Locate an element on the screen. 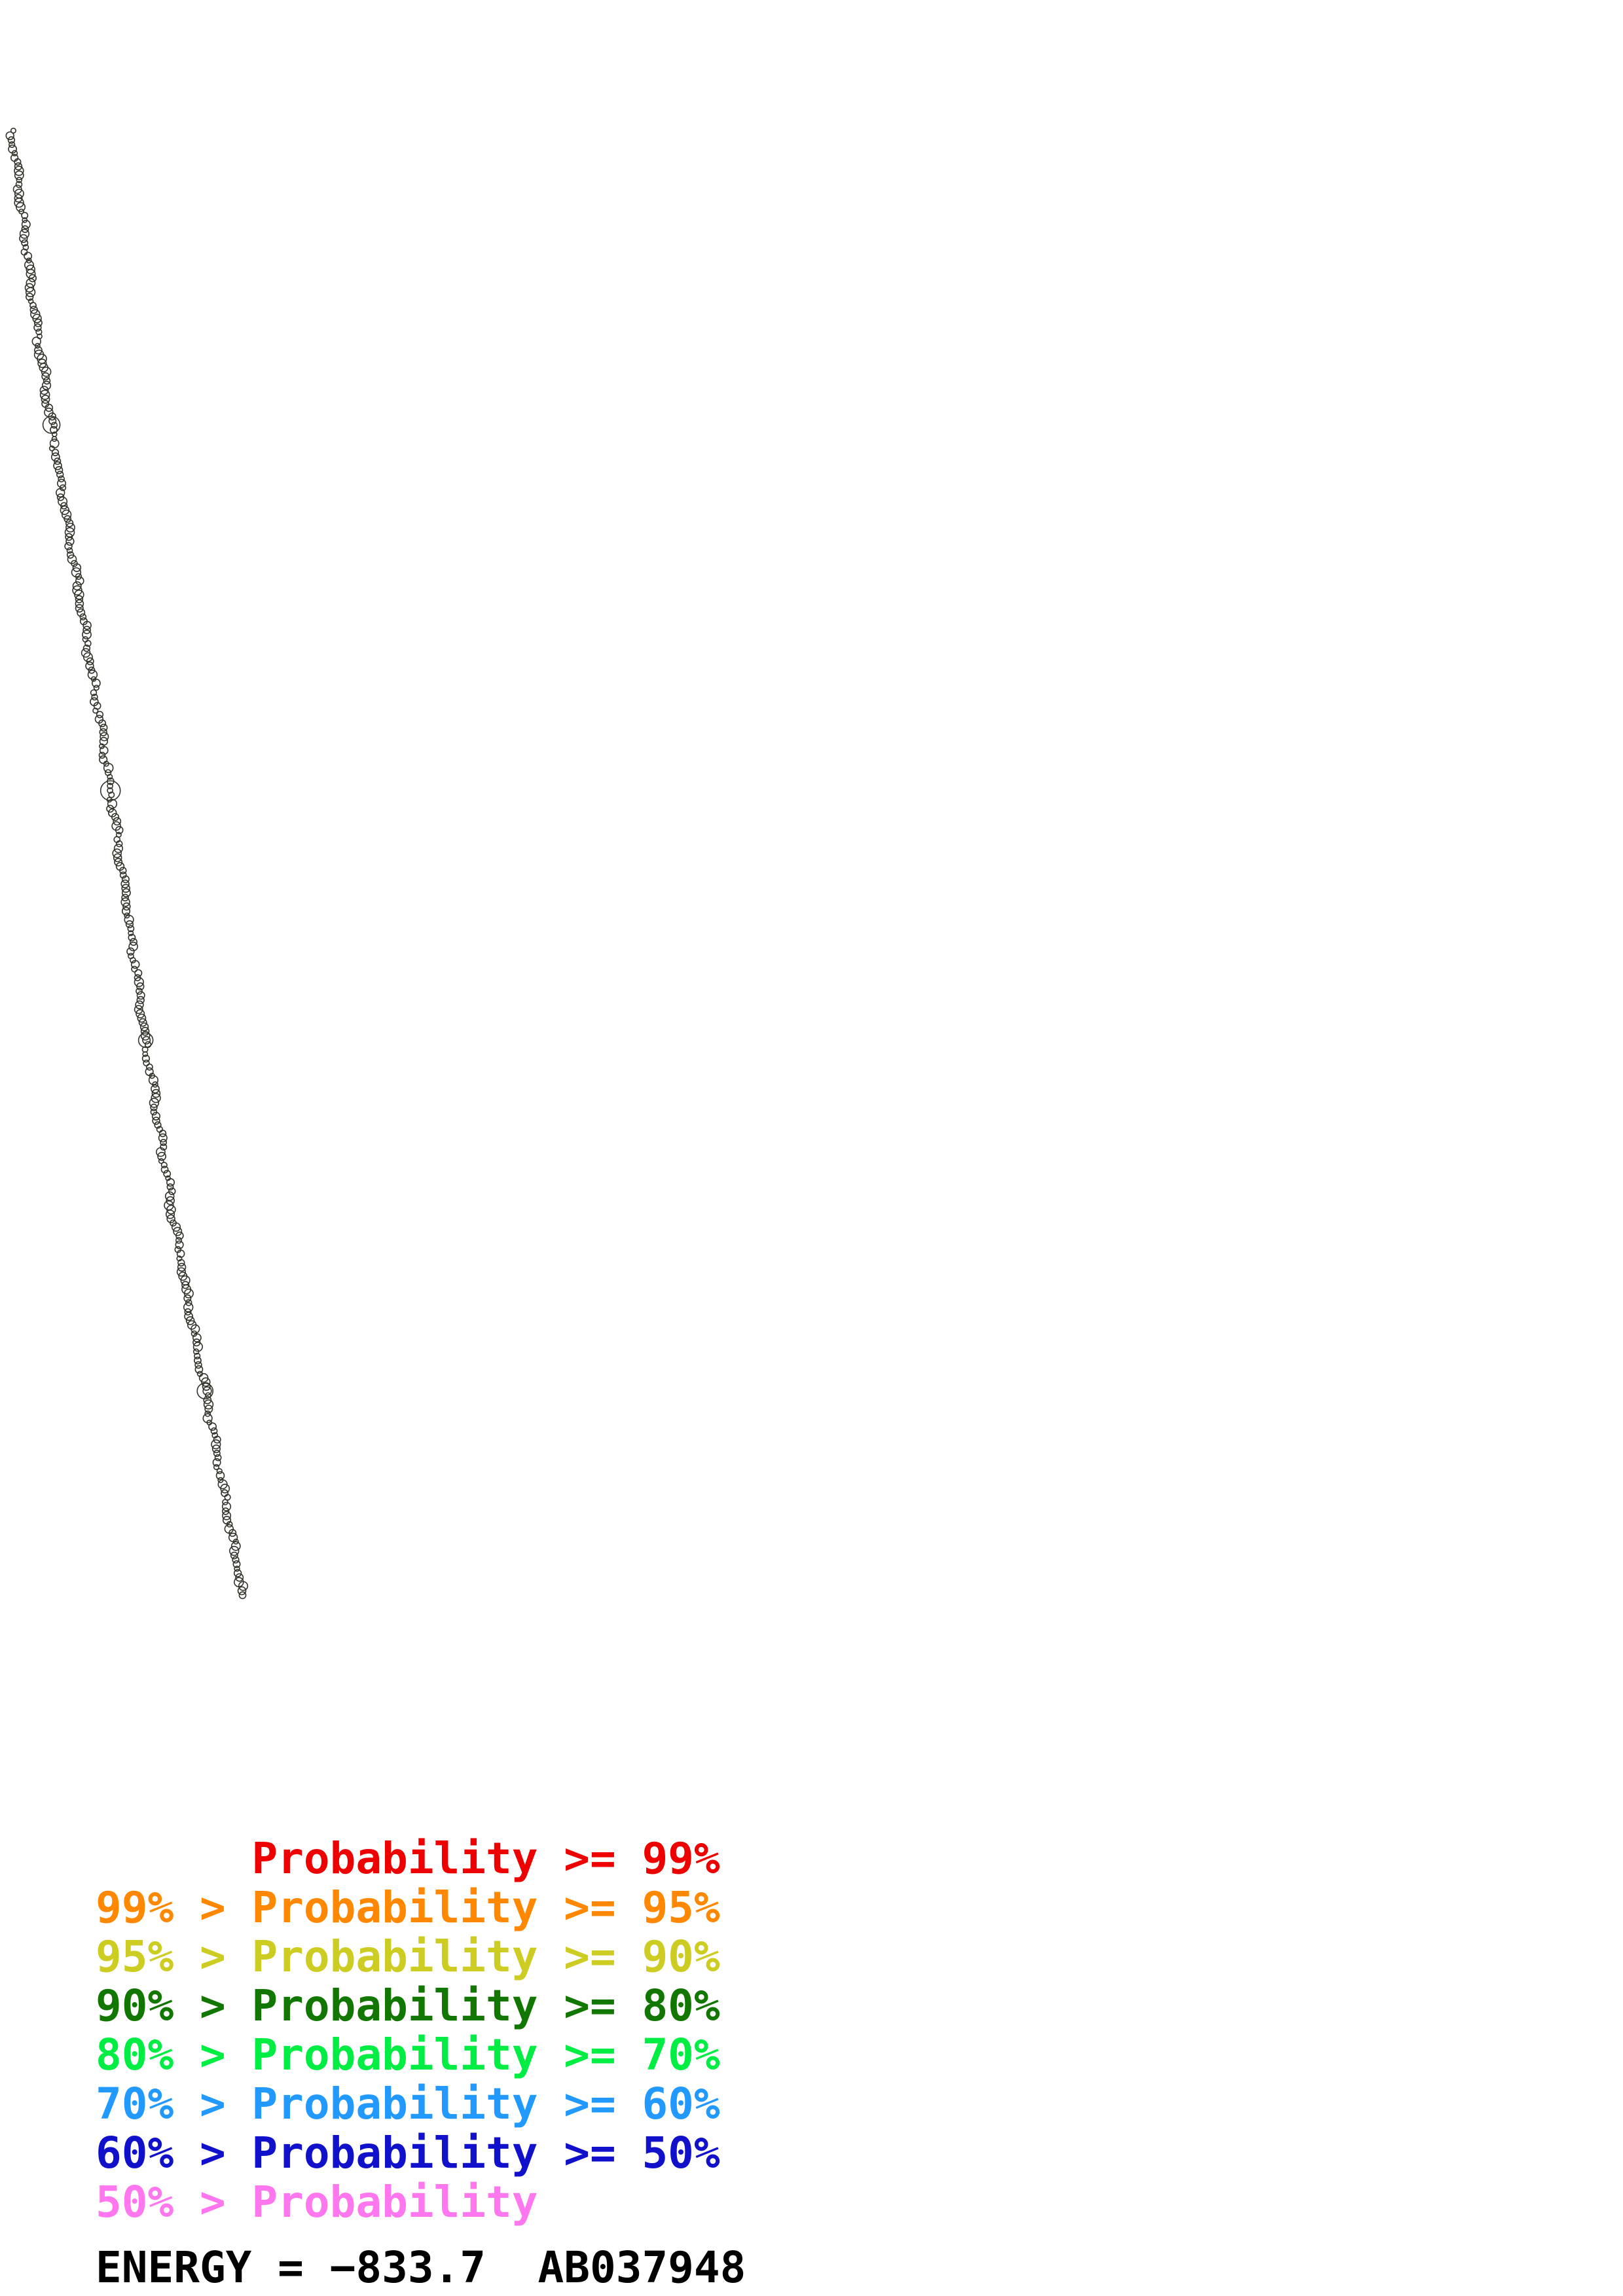 The width and height of the screenshot is (1623, 2296). legend-line-95: 99% > Probability >= 95% is located at coordinates (408, 1907).